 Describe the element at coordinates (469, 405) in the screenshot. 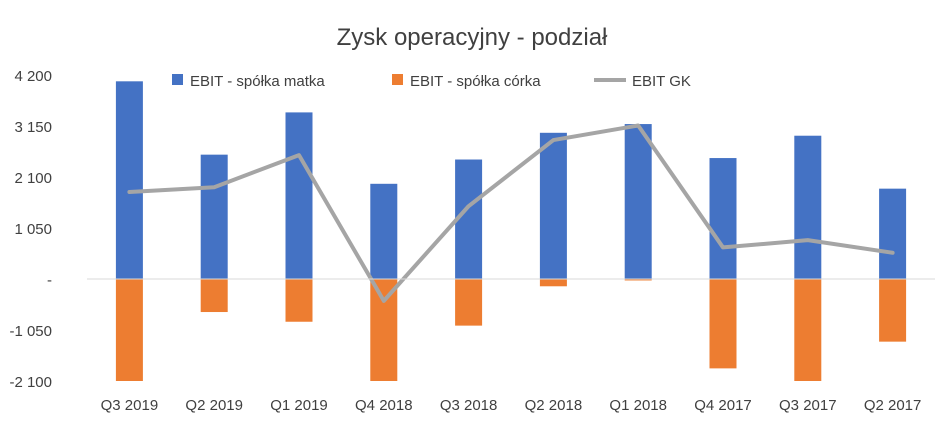

I see `x-tick-label: Q3 2018` at that location.